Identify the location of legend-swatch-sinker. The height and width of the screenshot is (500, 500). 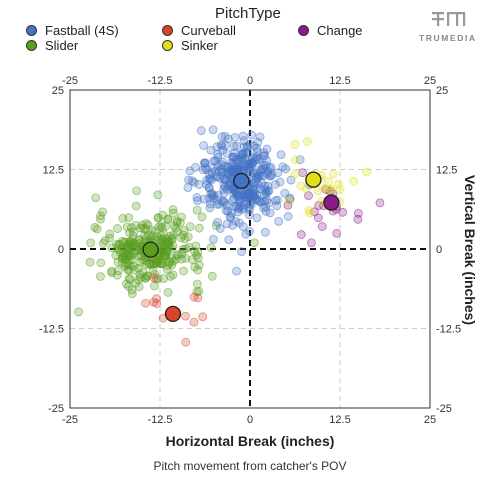
(167, 45).